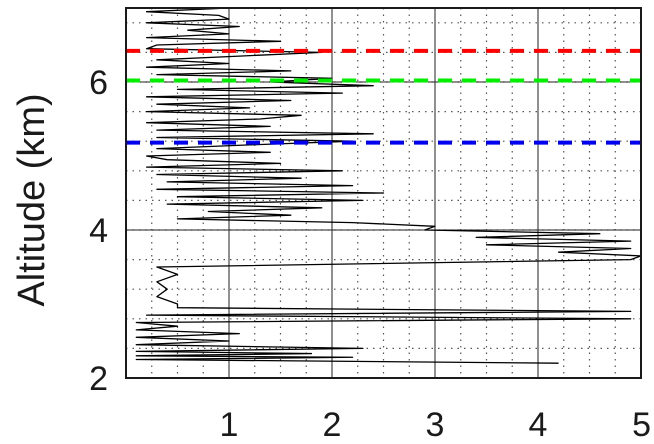 This screenshot has height=444, width=654. I want to click on x-tick-label: 5, so click(641, 425).